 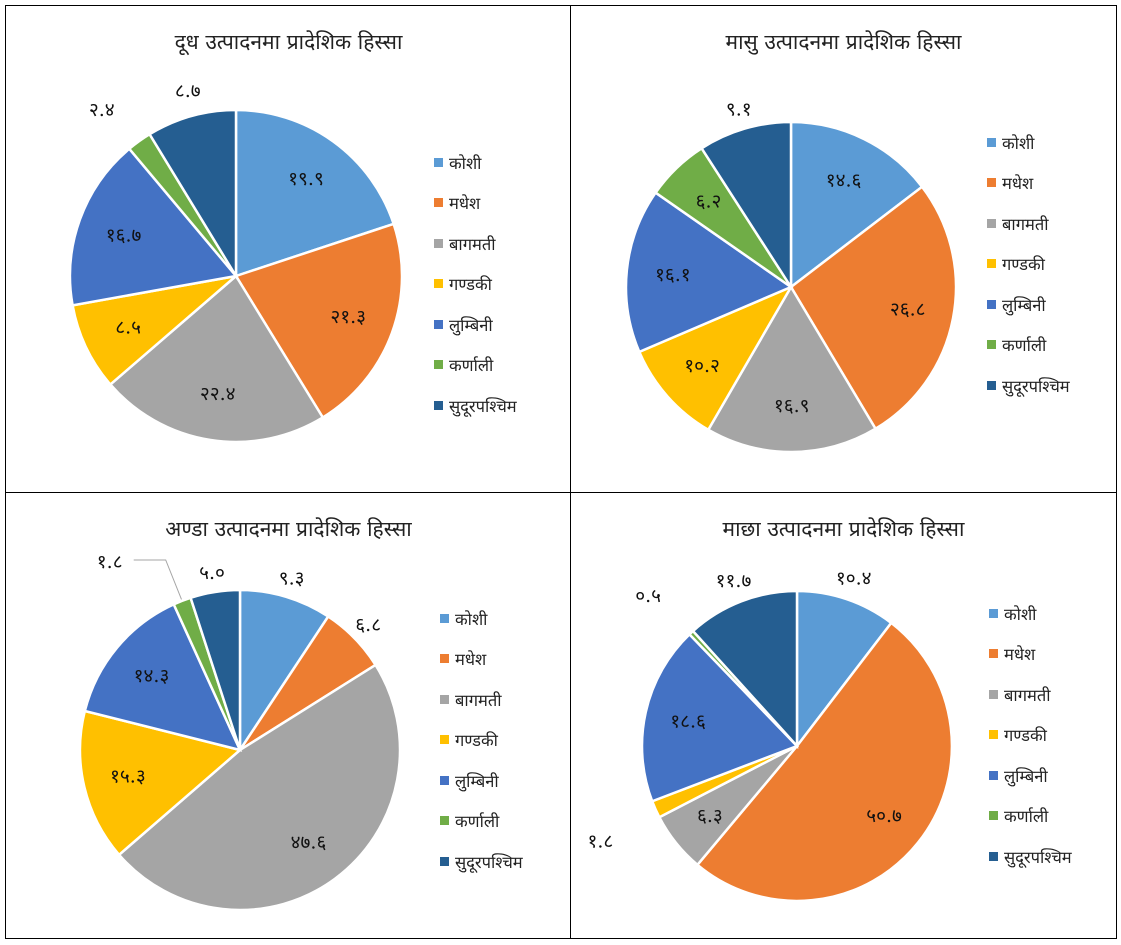 What do you see at coordinates (102, 110) in the screenshot?
I see `data-label-karnali: २.४` at bounding box center [102, 110].